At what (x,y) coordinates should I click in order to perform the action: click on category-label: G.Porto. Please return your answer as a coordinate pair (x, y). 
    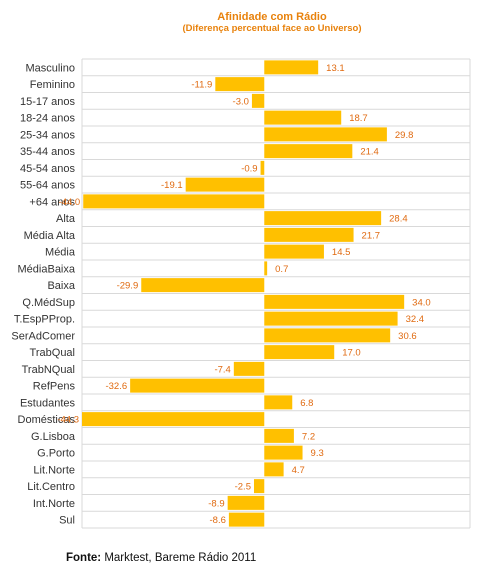
    Looking at the image, I should click on (56, 454).